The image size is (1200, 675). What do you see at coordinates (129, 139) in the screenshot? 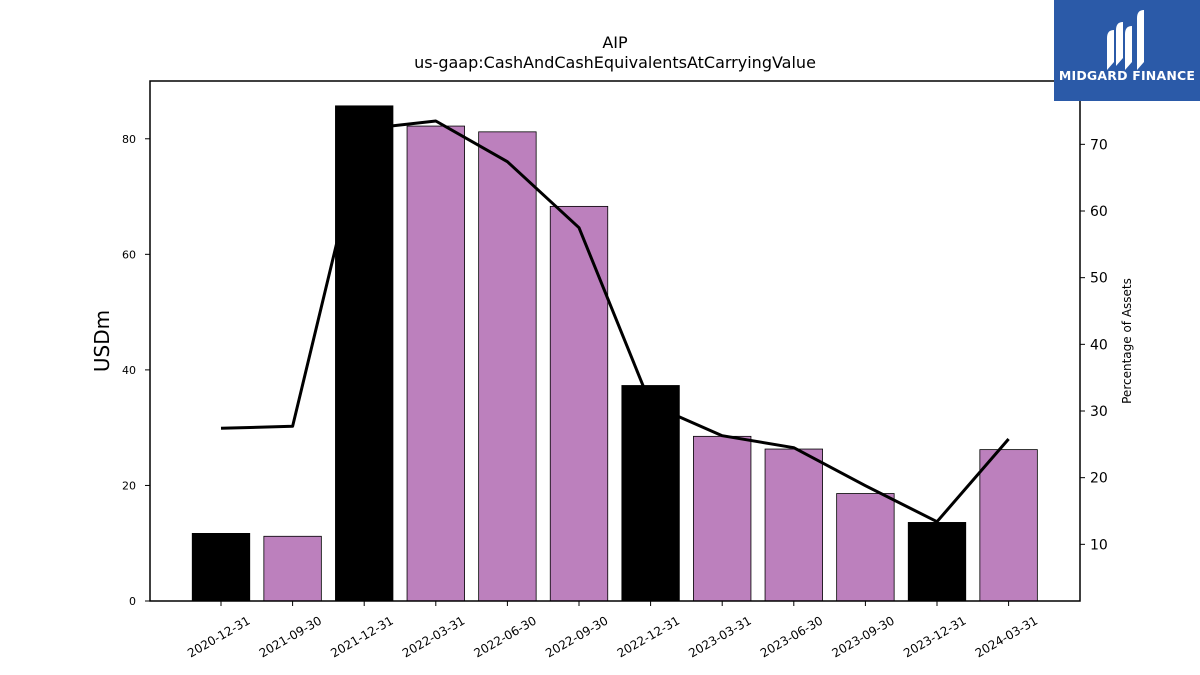
I see `y-tick-label: 80` at bounding box center [129, 139].